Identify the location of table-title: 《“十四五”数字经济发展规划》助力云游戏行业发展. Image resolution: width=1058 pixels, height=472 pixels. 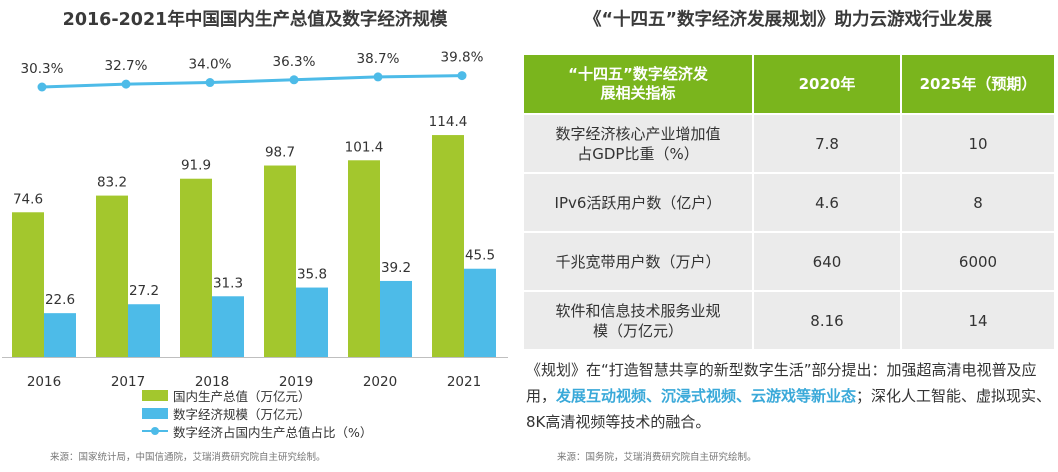
(787, 20).